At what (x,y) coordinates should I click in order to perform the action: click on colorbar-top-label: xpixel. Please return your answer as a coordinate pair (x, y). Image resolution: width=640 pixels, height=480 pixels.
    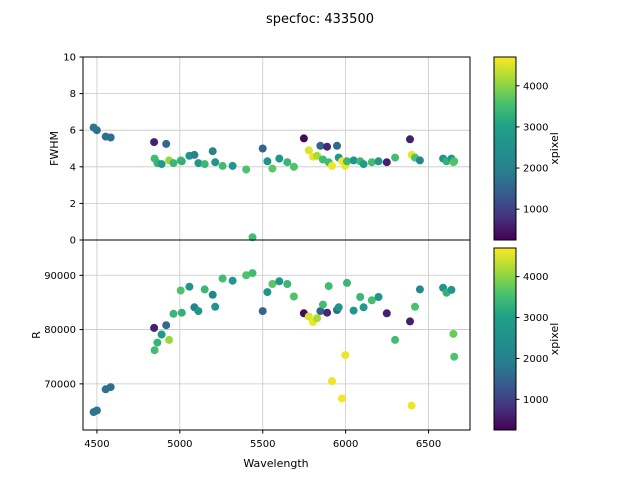
    Looking at the image, I should click on (554, 148).